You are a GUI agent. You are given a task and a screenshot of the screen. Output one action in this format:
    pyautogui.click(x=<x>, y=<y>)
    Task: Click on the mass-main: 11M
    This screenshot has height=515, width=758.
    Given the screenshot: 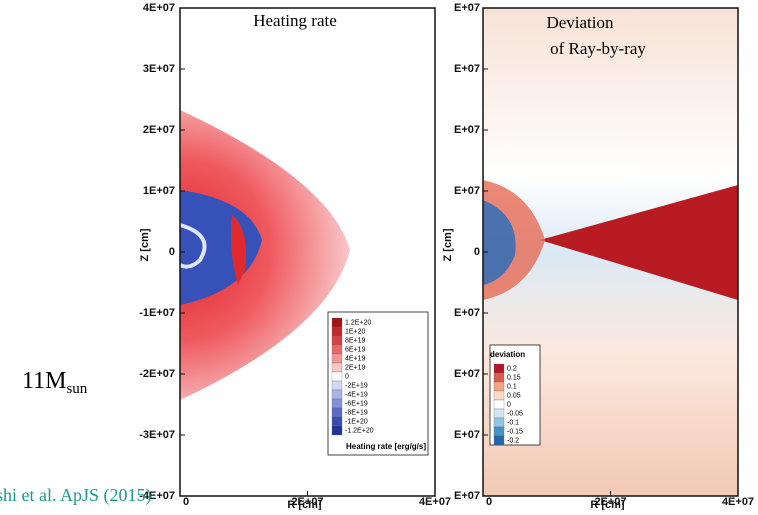 What is the action you would take?
    pyautogui.click(x=44, y=381)
    